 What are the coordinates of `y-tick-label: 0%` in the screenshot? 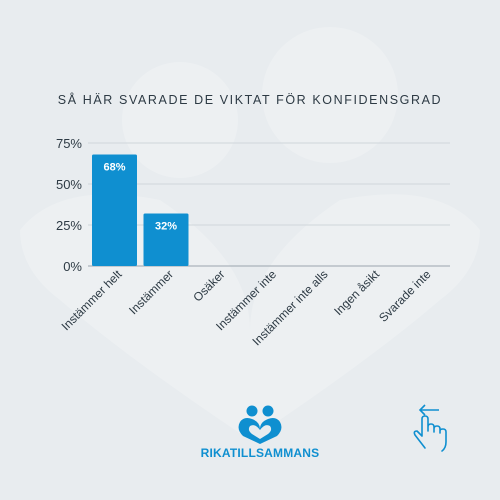 It's located at (72, 266).